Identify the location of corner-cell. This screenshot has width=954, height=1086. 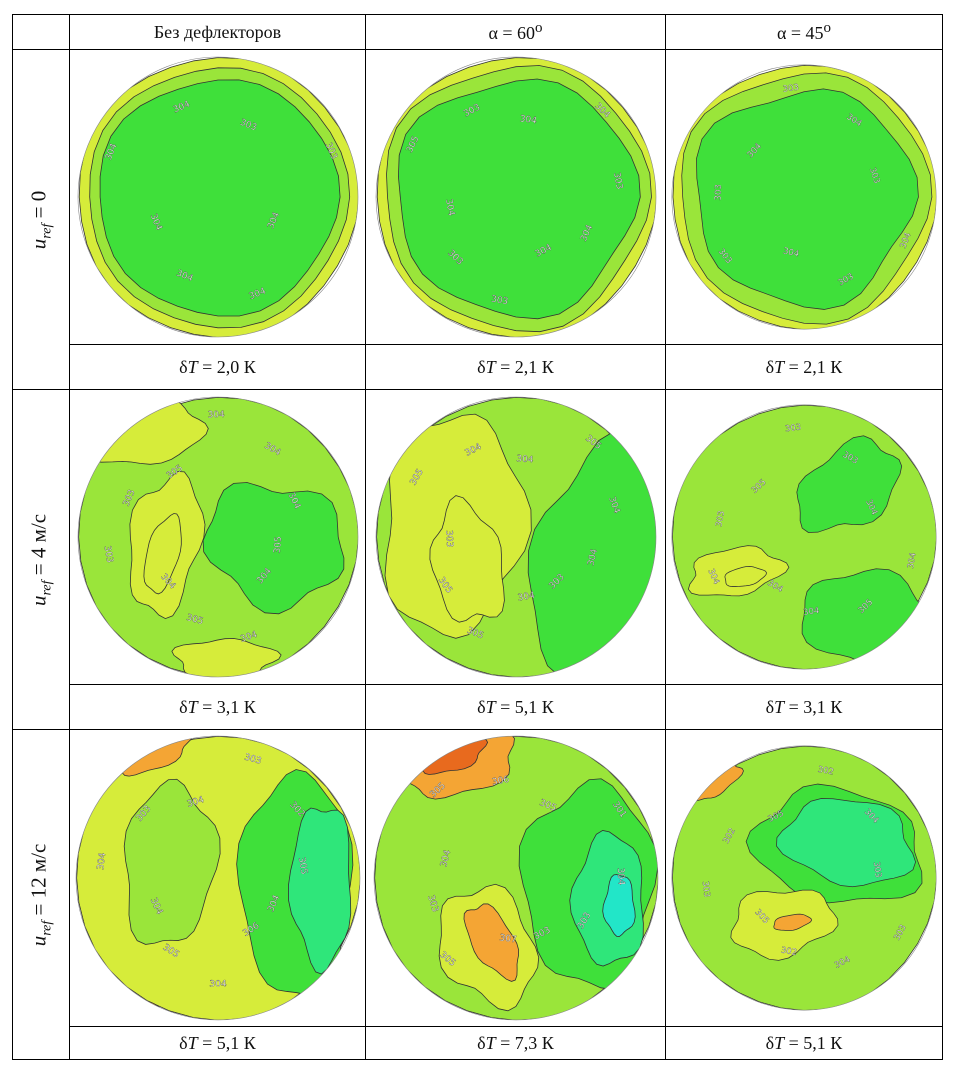
(41, 32).